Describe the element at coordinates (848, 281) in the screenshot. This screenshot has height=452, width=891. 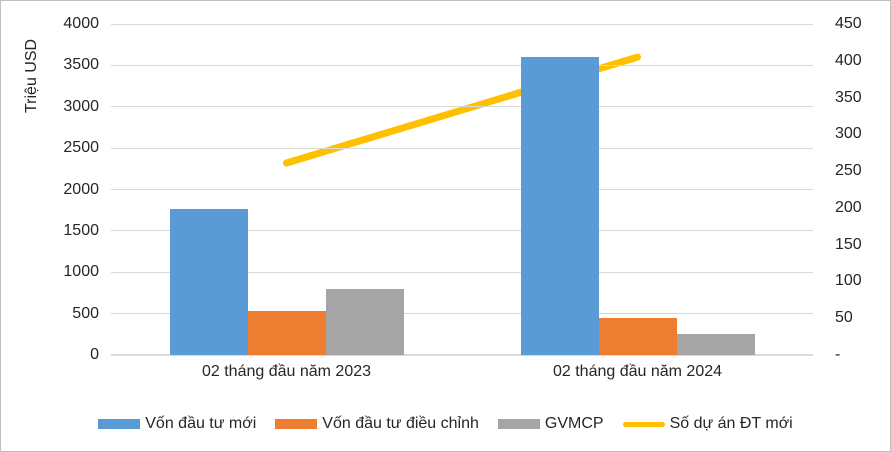
I see `right-axis-tick-label: 100` at that location.